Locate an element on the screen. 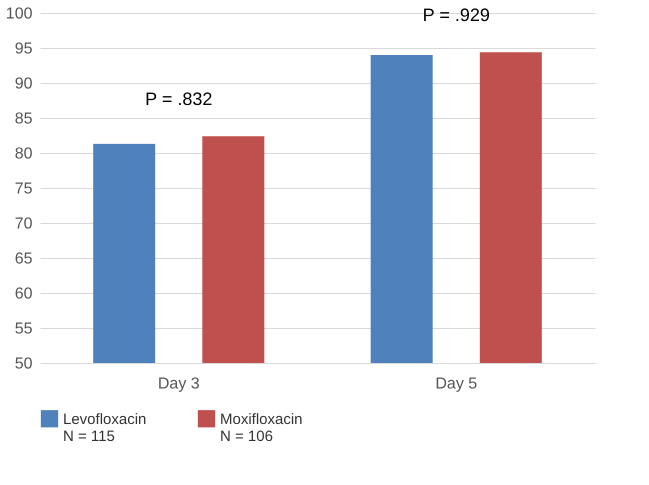  y-tick-label: 50 is located at coordinates (23, 364).